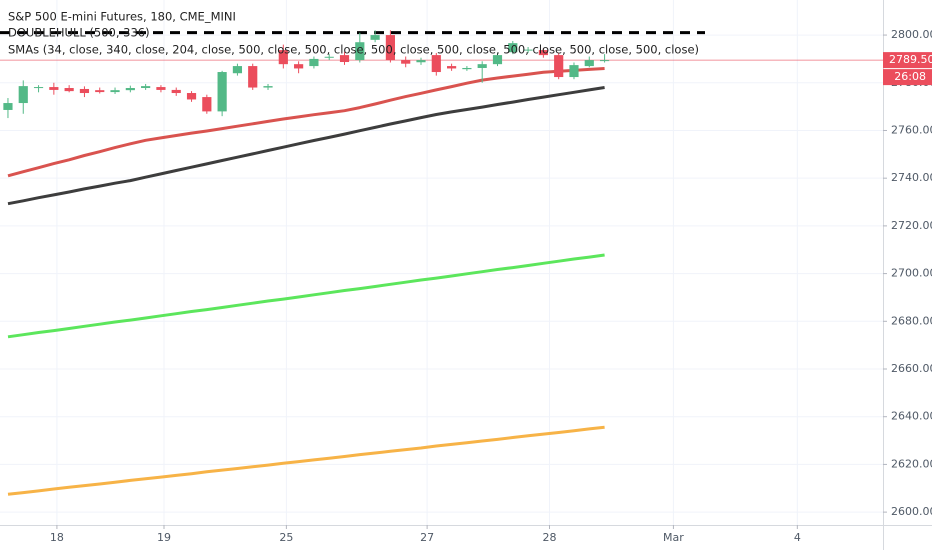 Image resolution: width=932 pixels, height=550 pixels. Describe the element at coordinates (286, 537) in the screenshot. I see `x-tick-label: 25` at that location.